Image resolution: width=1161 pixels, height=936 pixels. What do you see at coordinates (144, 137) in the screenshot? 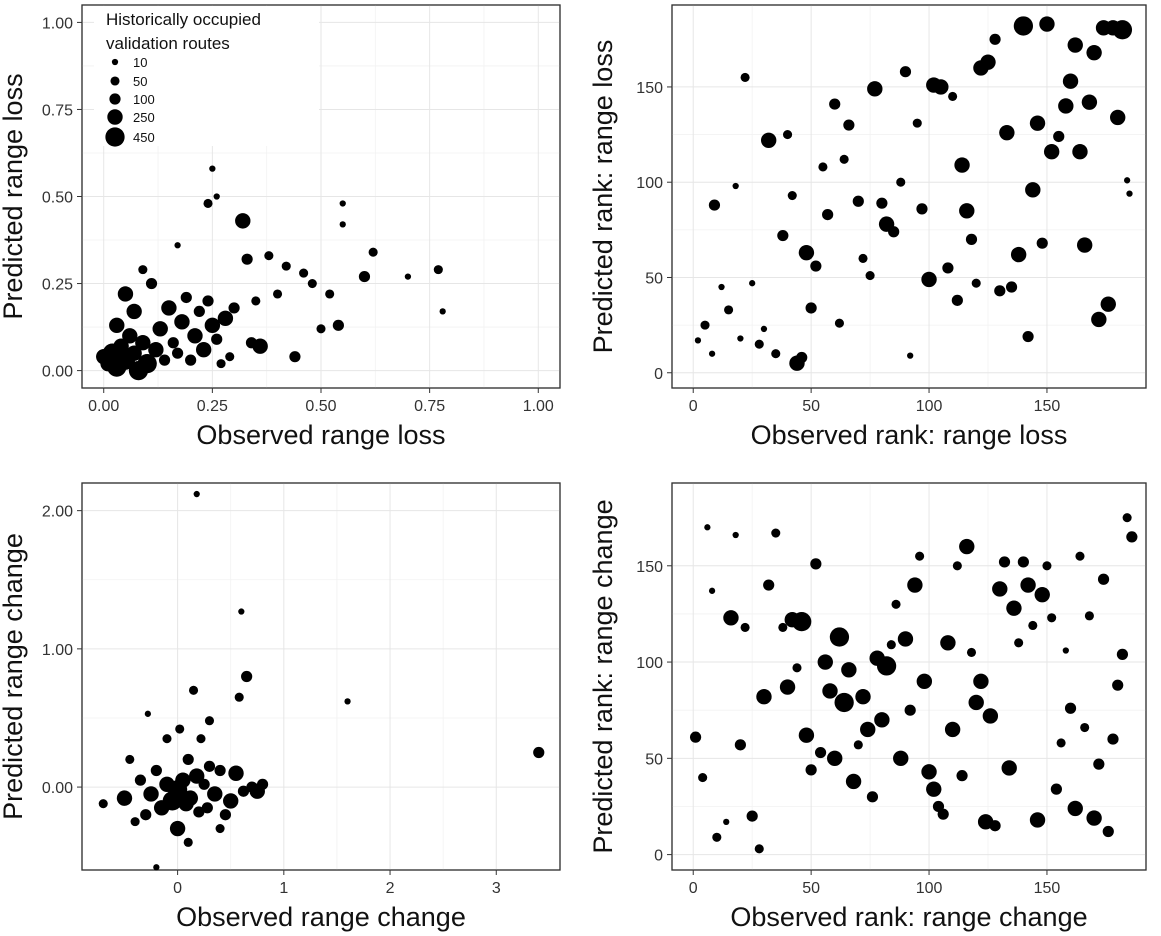
I see `legend-label: 450` at bounding box center [144, 137].